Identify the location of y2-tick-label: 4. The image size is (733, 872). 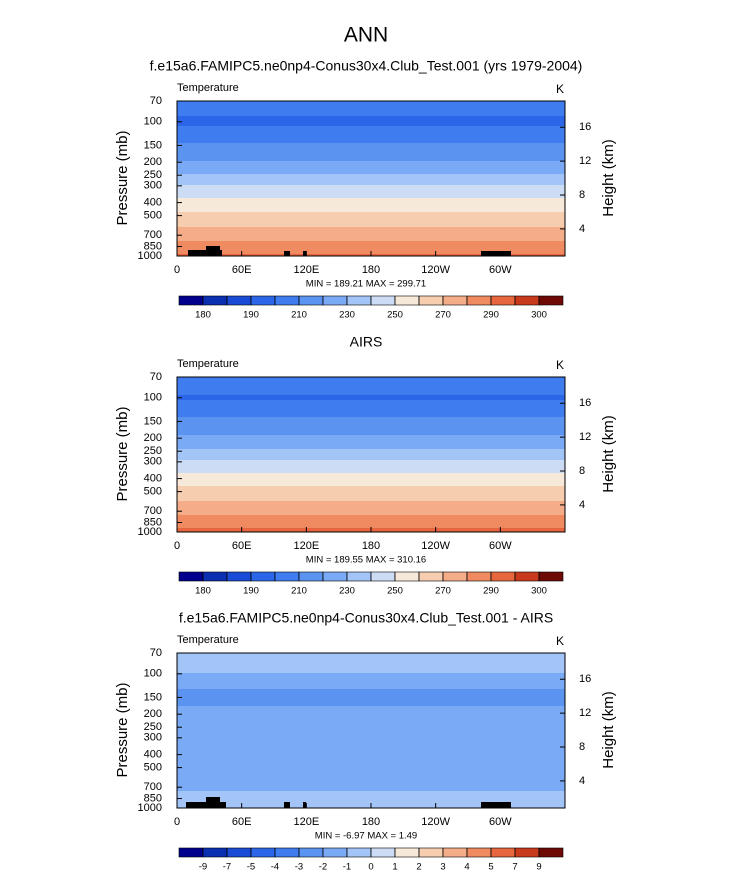
(582, 229).